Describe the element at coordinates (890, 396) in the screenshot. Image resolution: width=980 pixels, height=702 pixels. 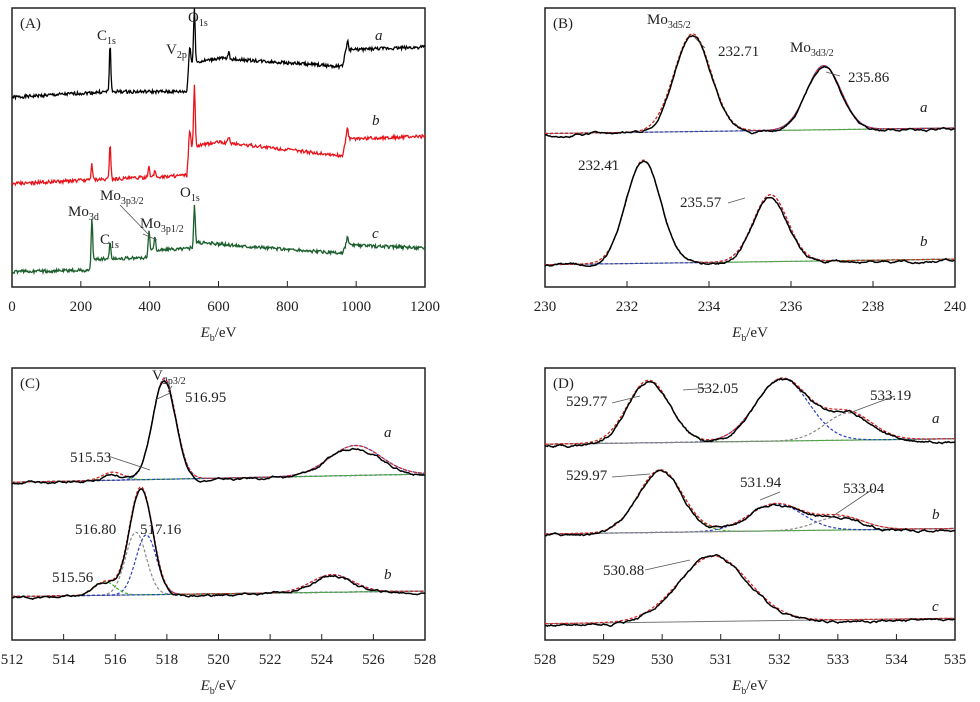
I see `peak-annotation: 533.19` at that location.